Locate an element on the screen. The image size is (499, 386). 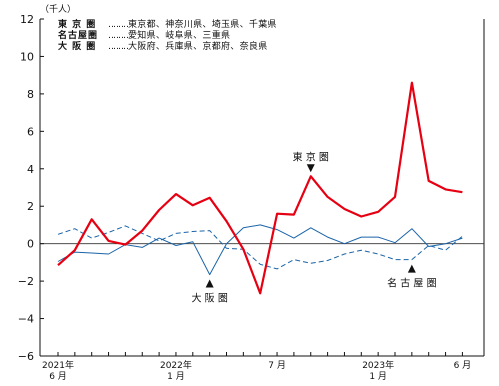
y-tick-label: −2 is located at coordinates (26, 281).